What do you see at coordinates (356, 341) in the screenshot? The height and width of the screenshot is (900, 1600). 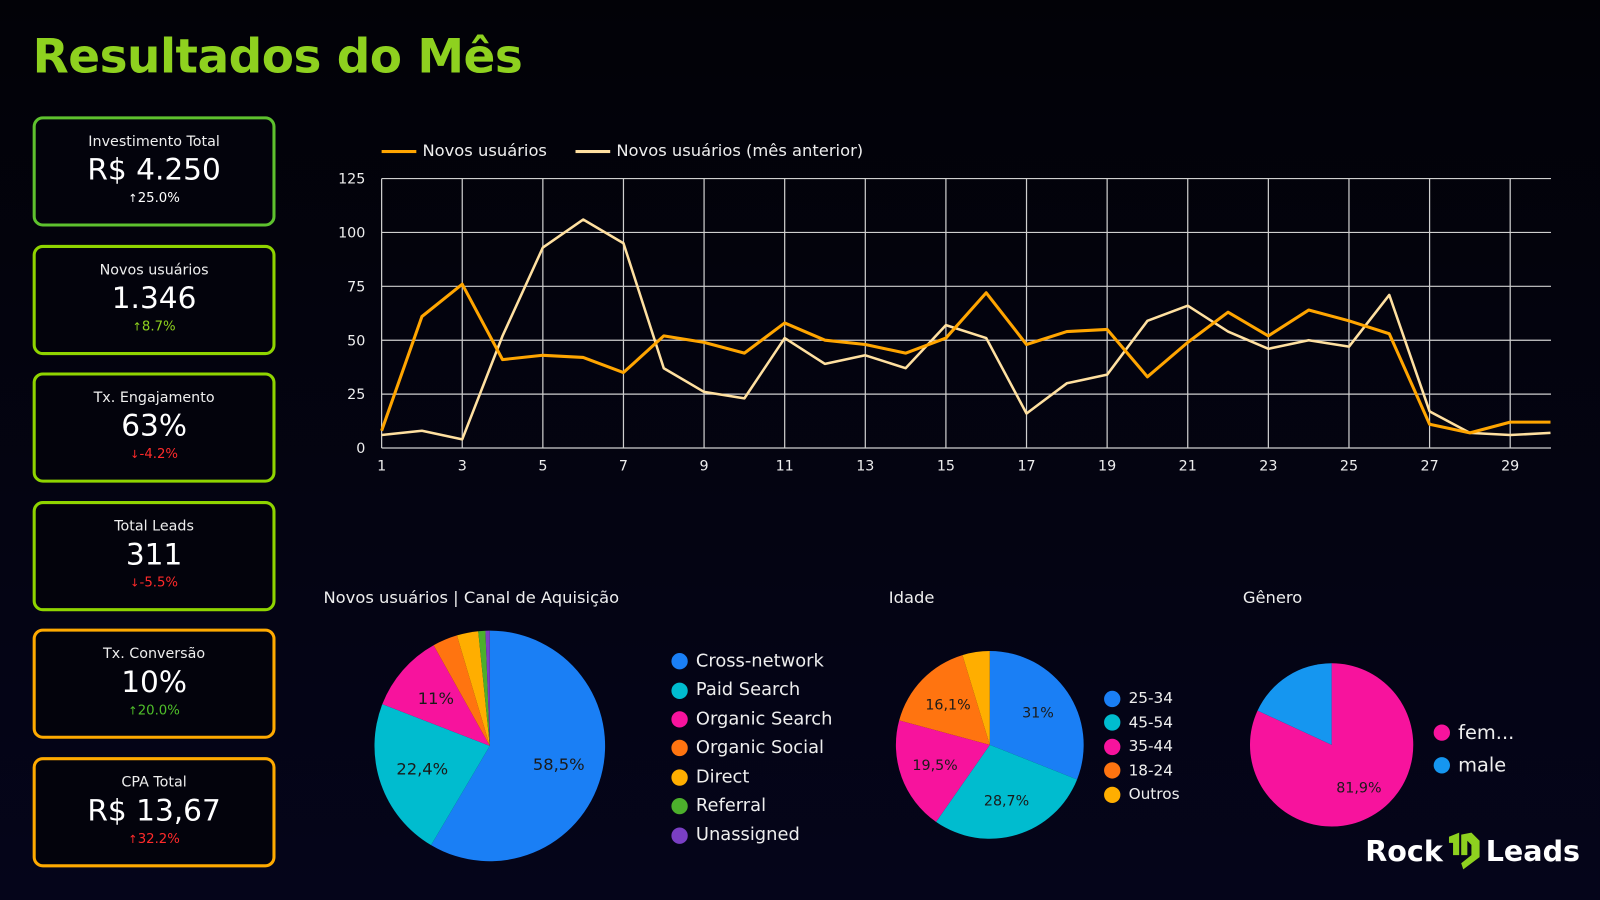 I see `y-tick-label: 50` at bounding box center [356, 341].